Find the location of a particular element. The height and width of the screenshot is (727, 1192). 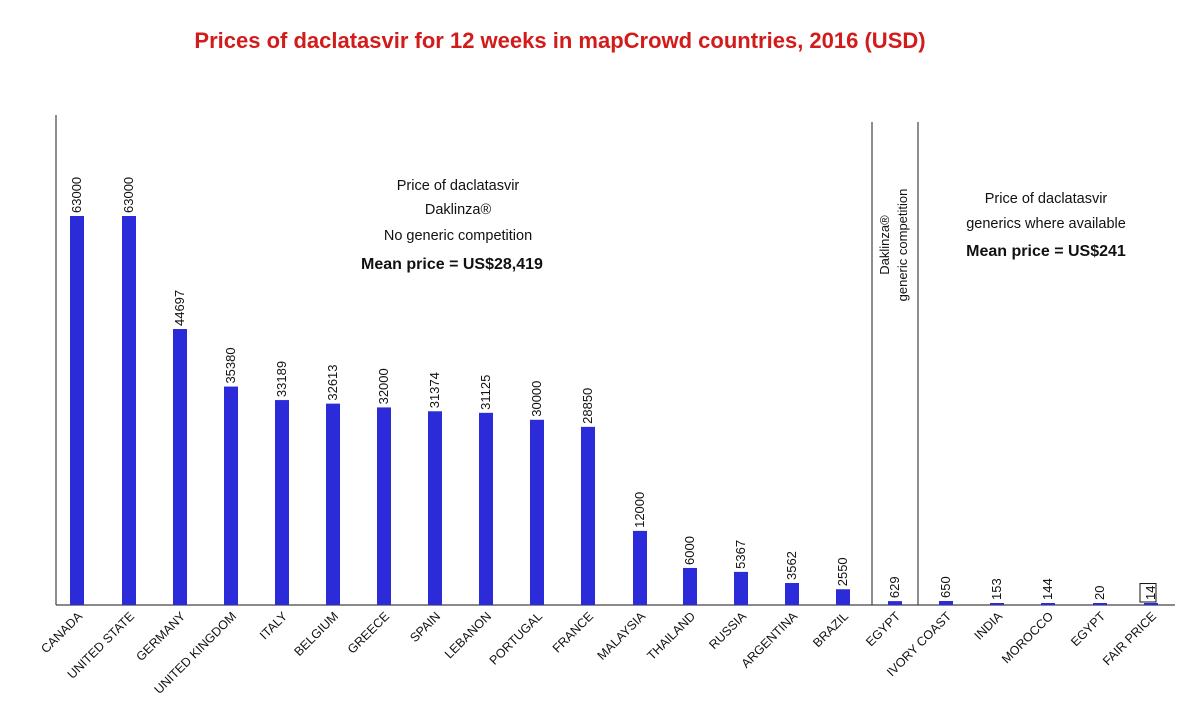

value-label: 629 is located at coordinates (894, 587).